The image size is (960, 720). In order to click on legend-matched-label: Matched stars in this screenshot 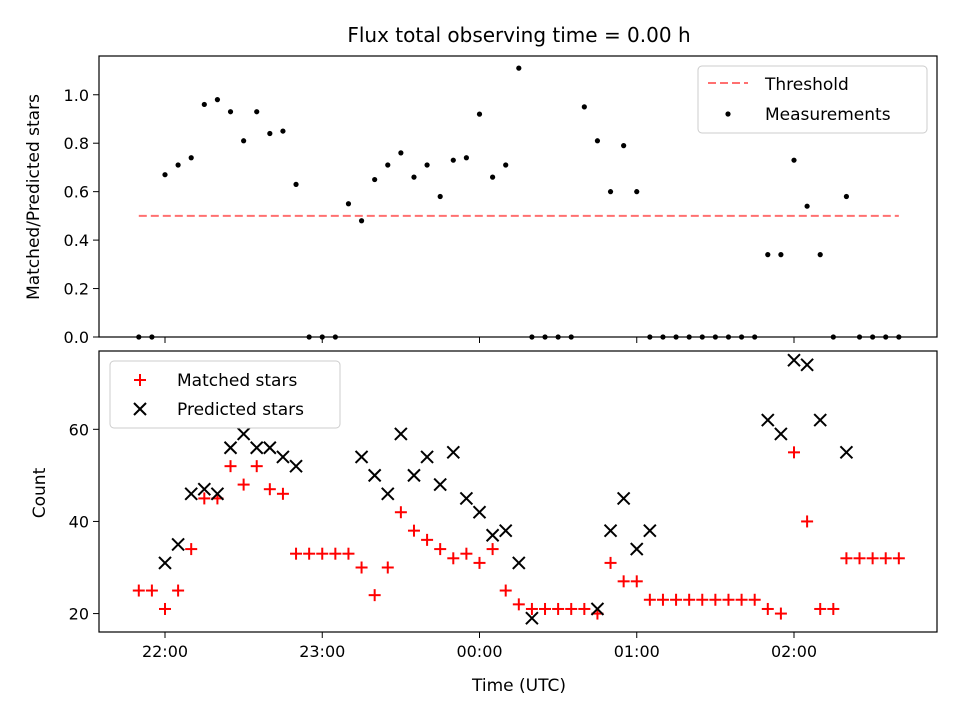, I will do `click(237, 381)`.